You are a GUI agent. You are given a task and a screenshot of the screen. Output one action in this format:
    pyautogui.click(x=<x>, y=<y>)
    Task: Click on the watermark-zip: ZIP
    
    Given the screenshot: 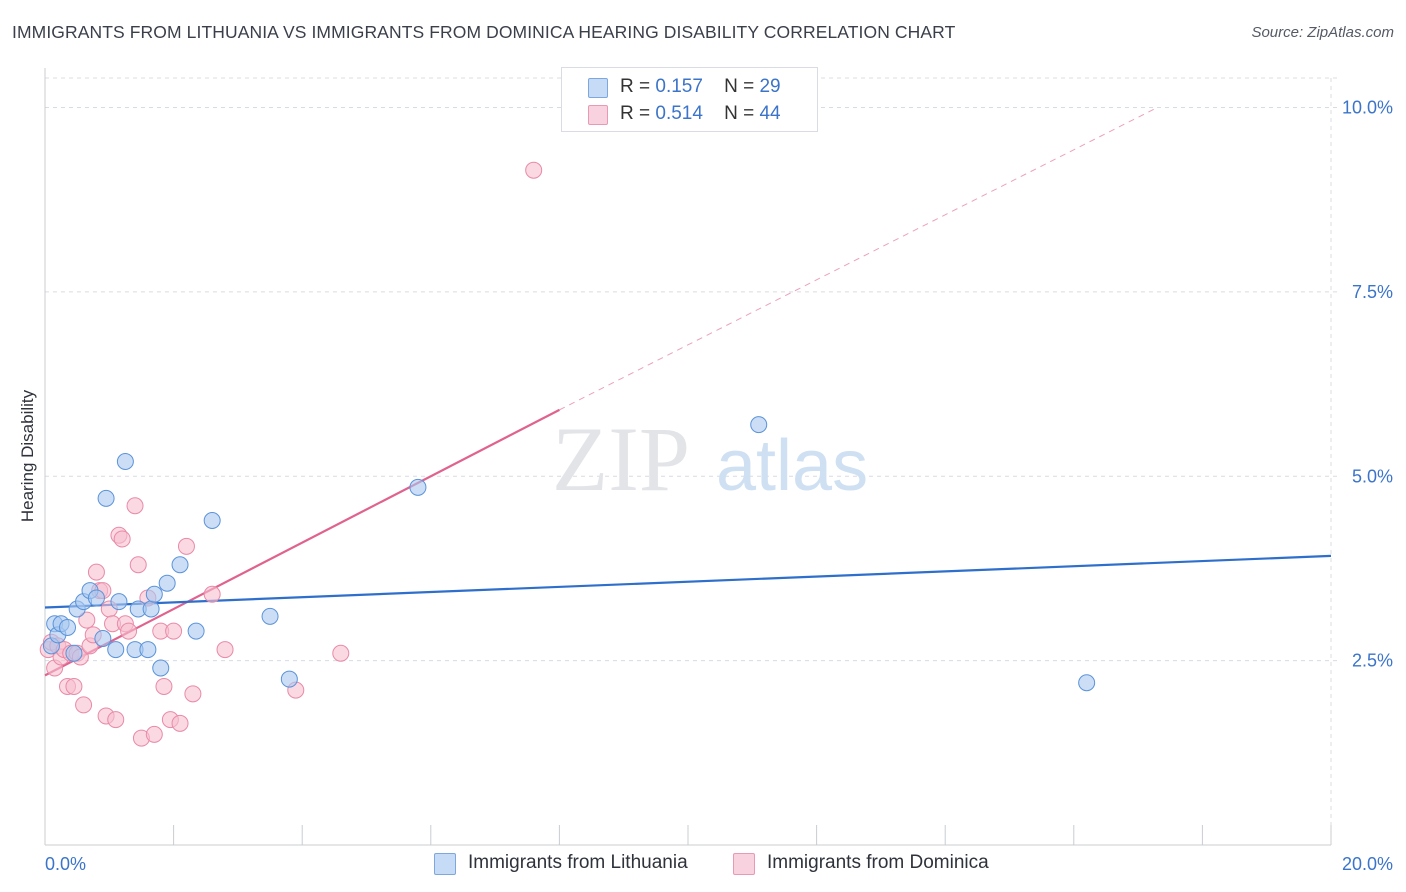 What is the action you would take?
    pyautogui.click(x=621, y=459)
    